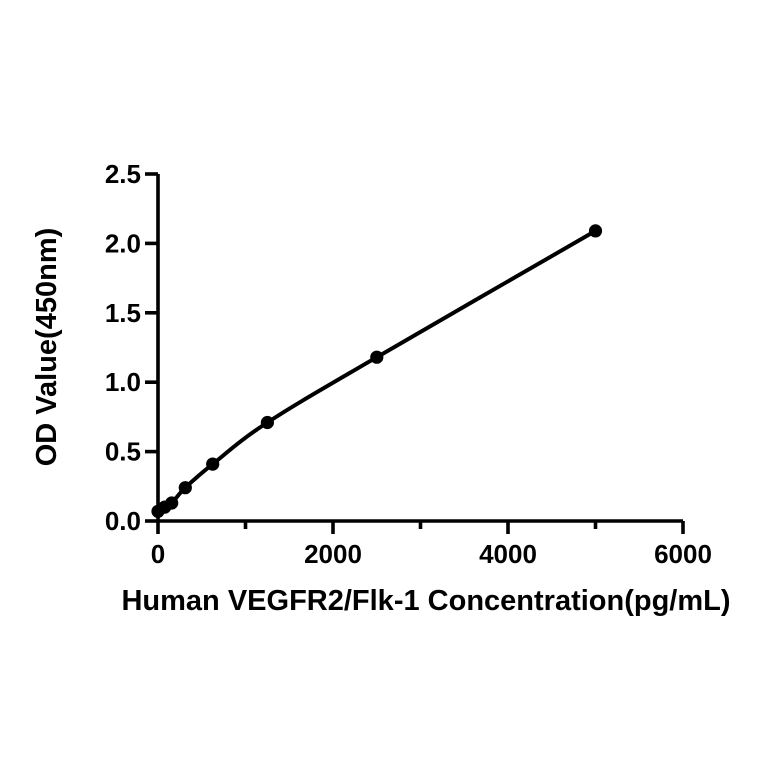 This screenshot has height=764, width=764. I want to click on x-tick-label: 0, so click(158, 554).